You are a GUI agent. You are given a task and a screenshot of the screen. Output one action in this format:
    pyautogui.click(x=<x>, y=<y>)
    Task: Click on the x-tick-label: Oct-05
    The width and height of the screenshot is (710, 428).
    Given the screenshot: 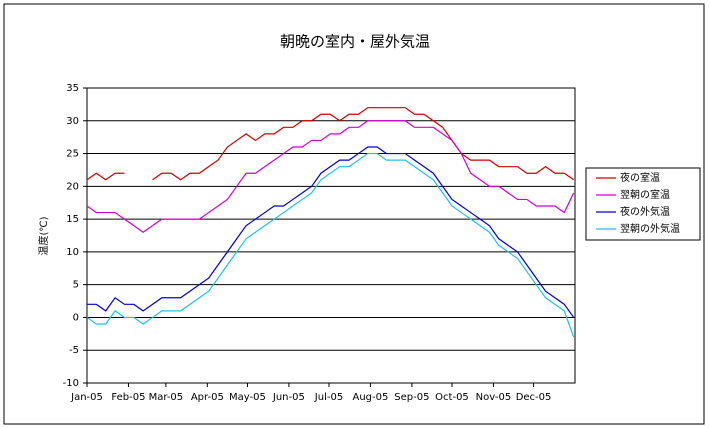 What is the action you would take?
    pyautogui.click(x=452, y=397)
    